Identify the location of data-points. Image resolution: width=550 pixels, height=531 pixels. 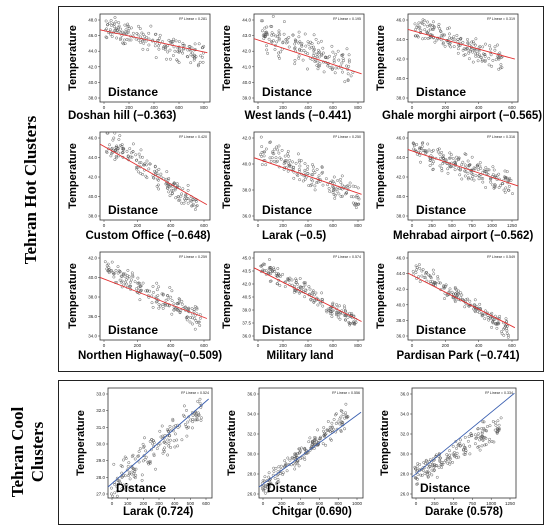
(308, 292).